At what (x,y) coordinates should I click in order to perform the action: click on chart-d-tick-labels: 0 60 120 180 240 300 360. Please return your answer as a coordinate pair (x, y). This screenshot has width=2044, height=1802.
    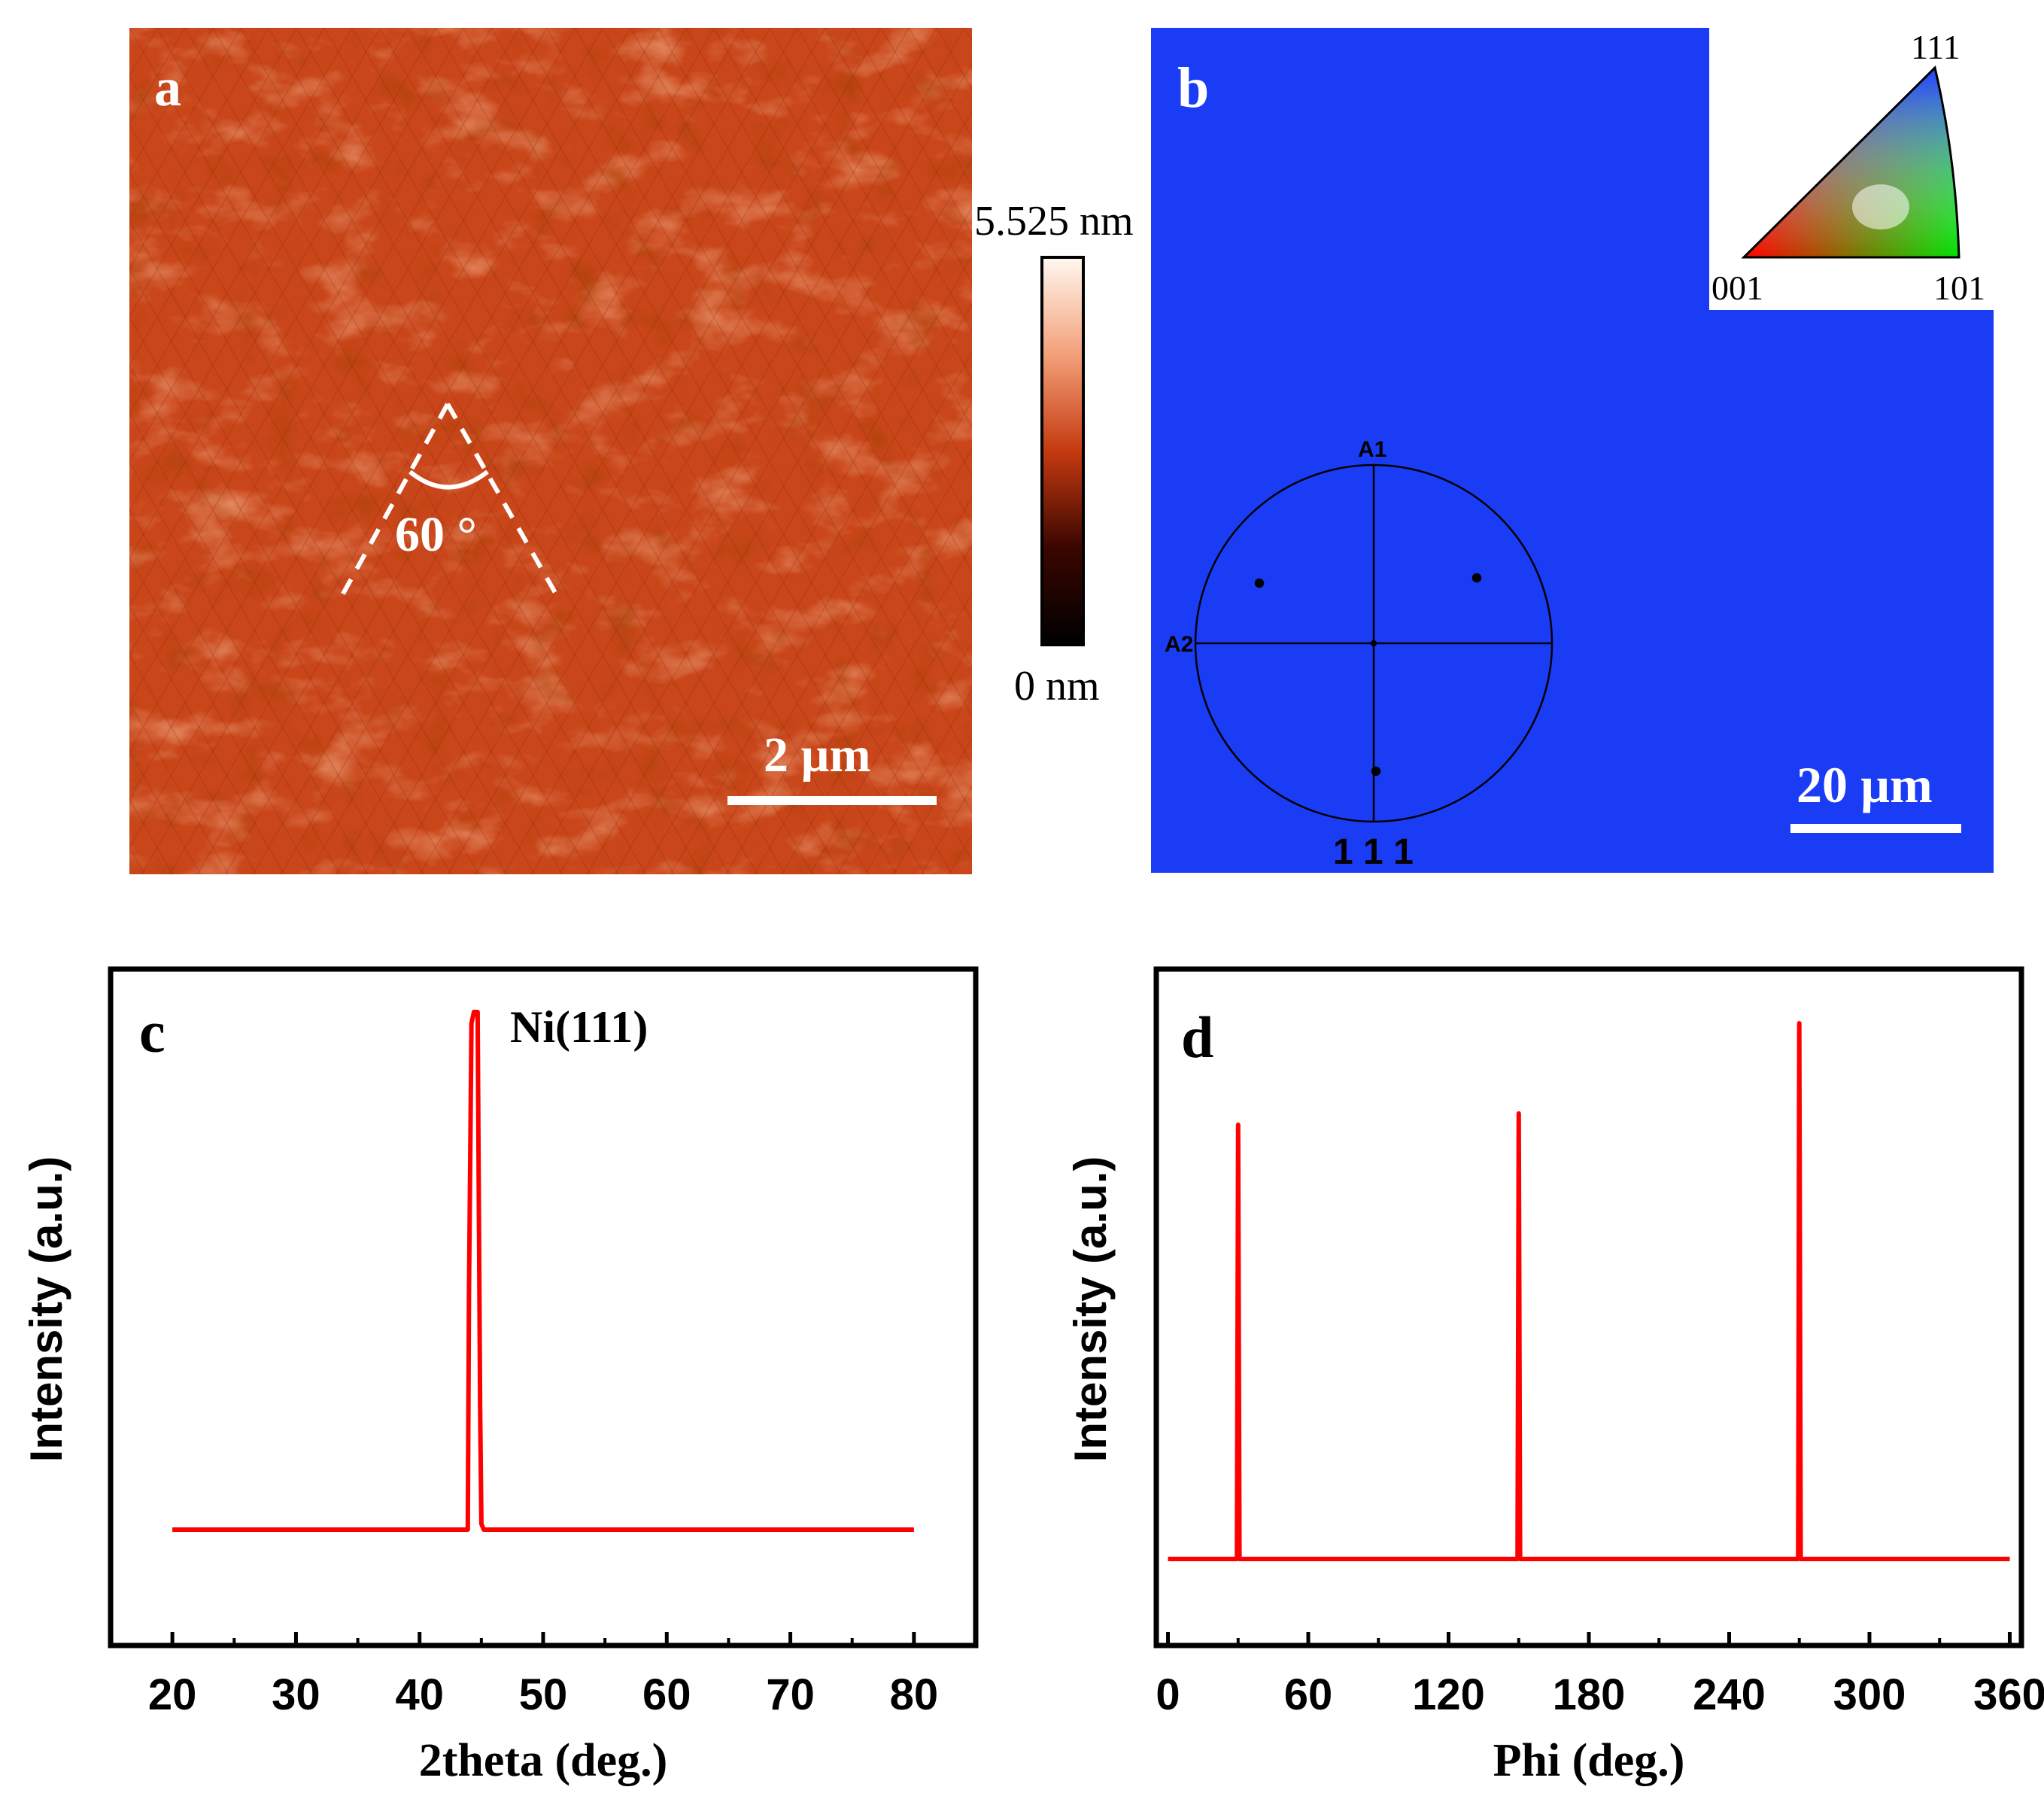
    Looking at the image, I should click on (1600, 1694).